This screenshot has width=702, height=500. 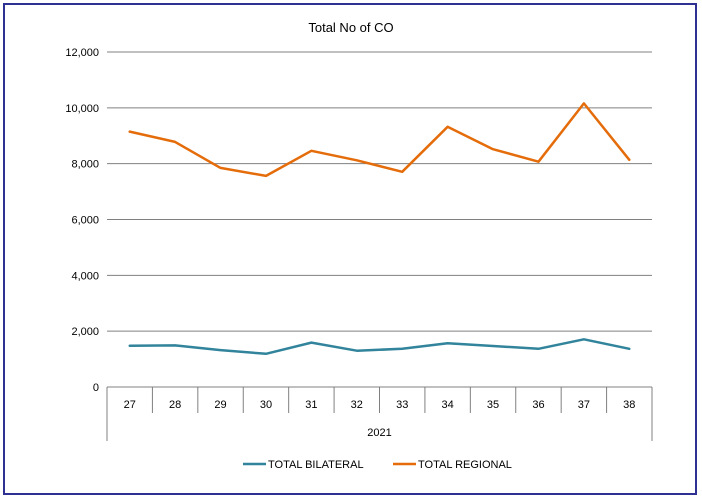 I want to click on y-tick-label: 0, so click(x=96, y=388).